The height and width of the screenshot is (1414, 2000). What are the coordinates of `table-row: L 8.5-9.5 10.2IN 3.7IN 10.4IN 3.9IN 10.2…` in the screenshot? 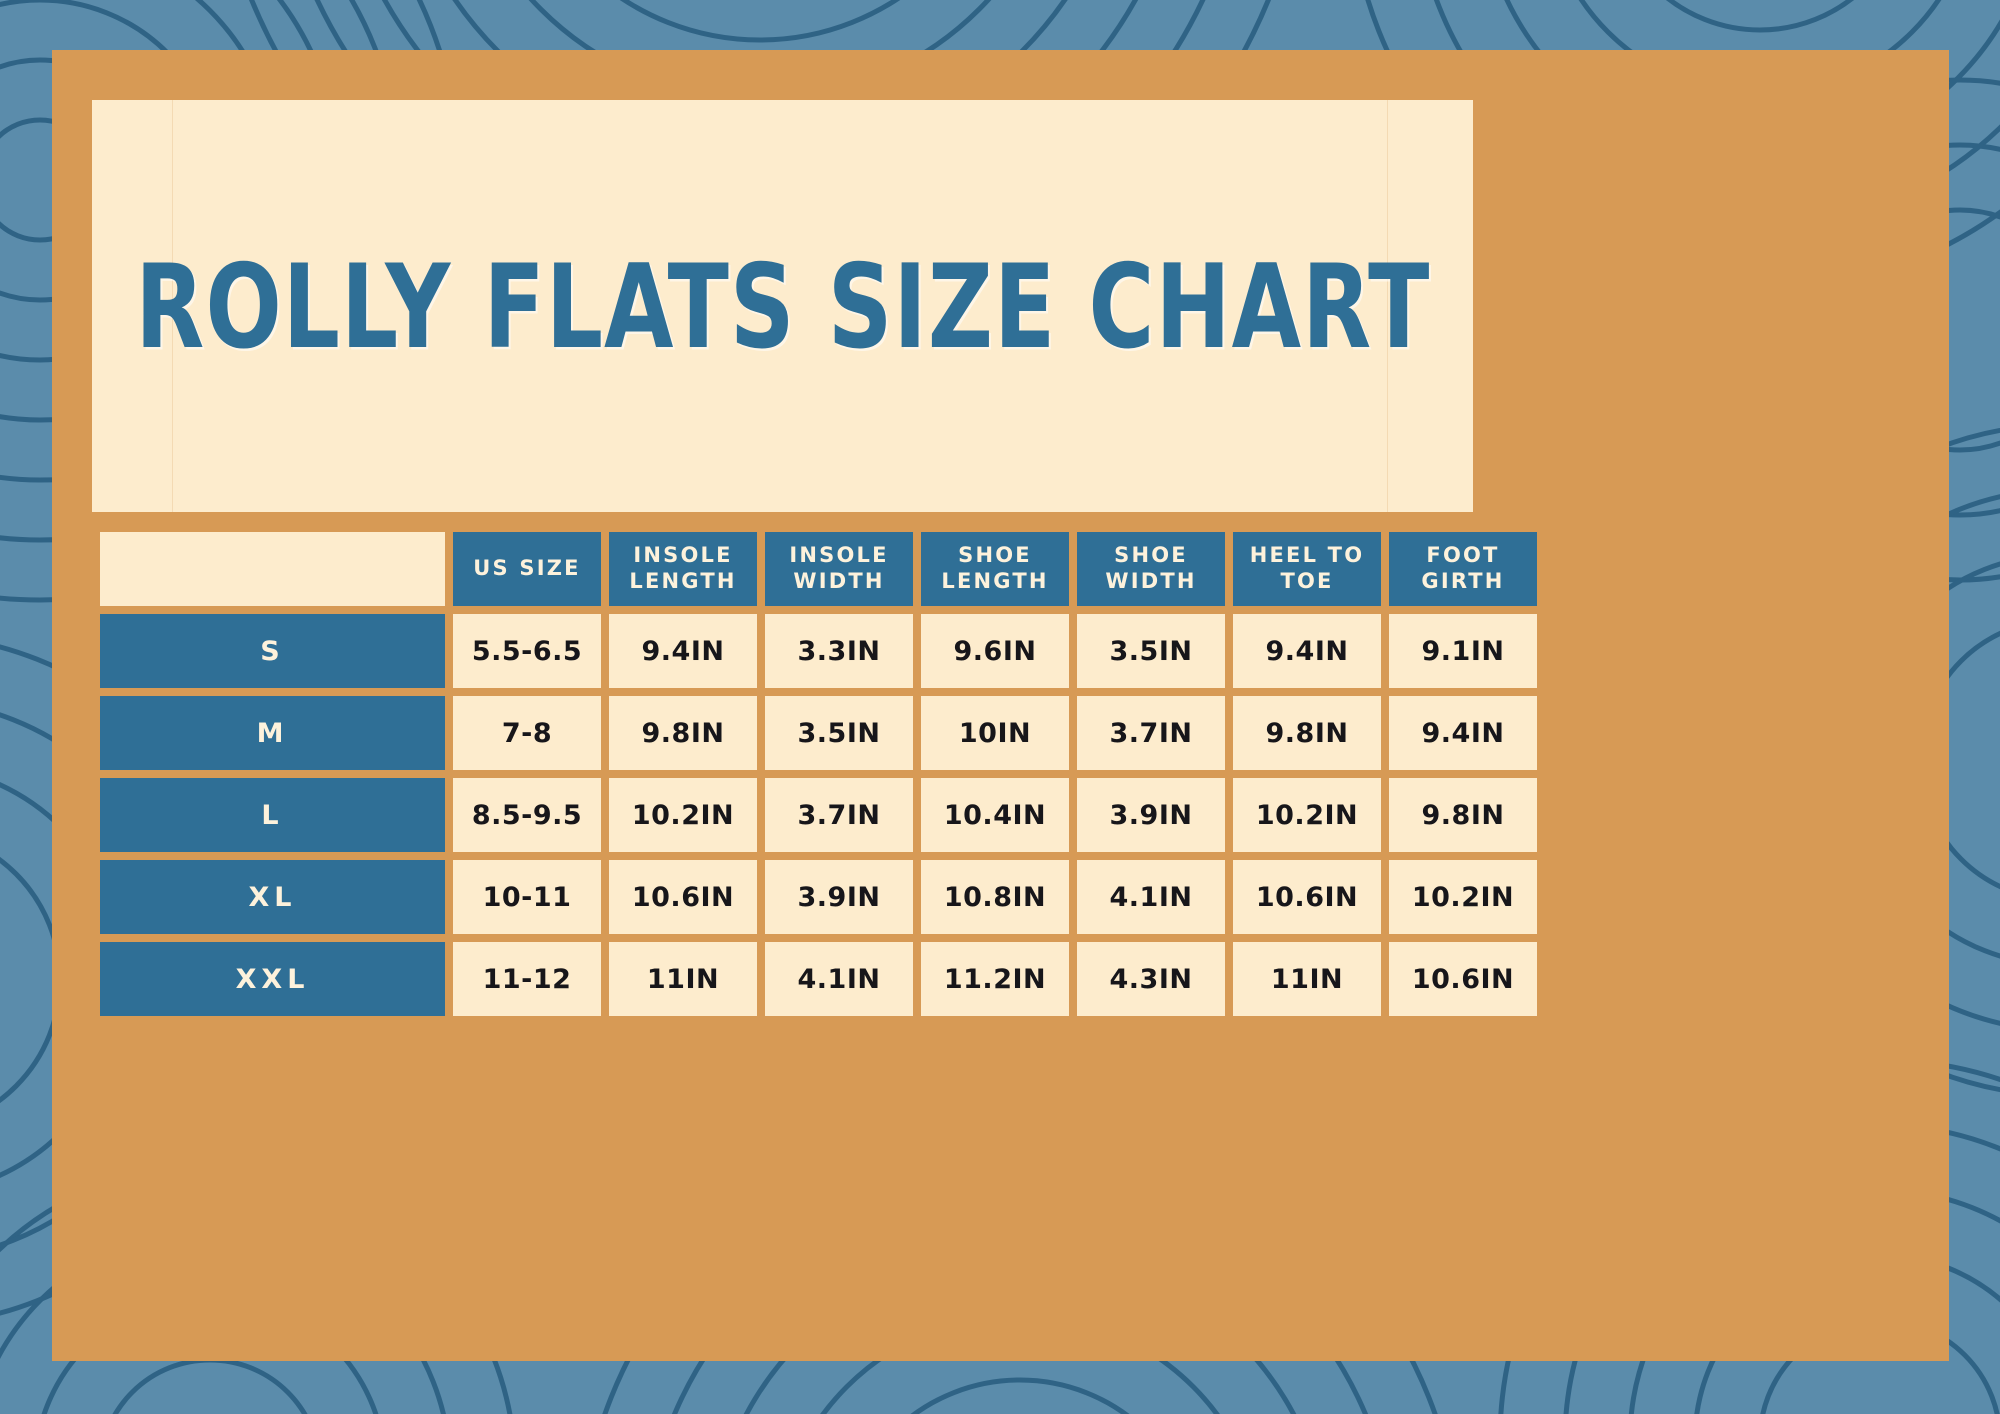 It's located at (818, 815).